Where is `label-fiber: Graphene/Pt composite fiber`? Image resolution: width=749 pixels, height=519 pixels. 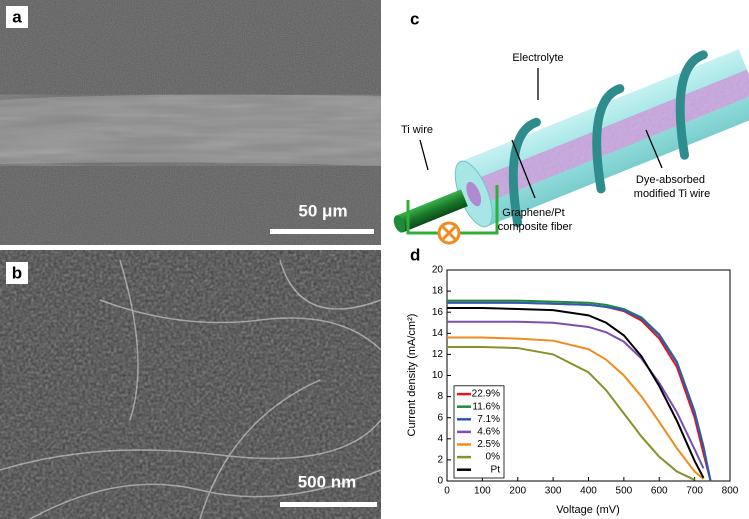 label-fiber: Graphene/Pt composite fiber is located at coordinates (535, 220).